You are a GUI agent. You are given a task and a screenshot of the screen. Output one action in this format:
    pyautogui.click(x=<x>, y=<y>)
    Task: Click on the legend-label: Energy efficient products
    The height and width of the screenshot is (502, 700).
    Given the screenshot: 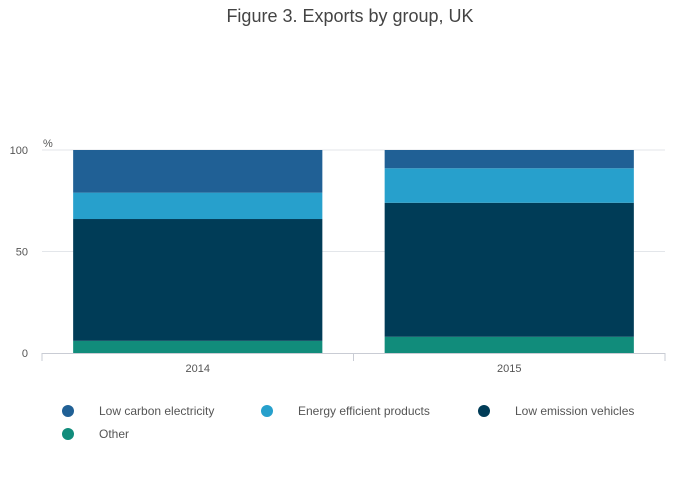 What is the action you would take?
    pyautogui.click(x=364, y=411)
    